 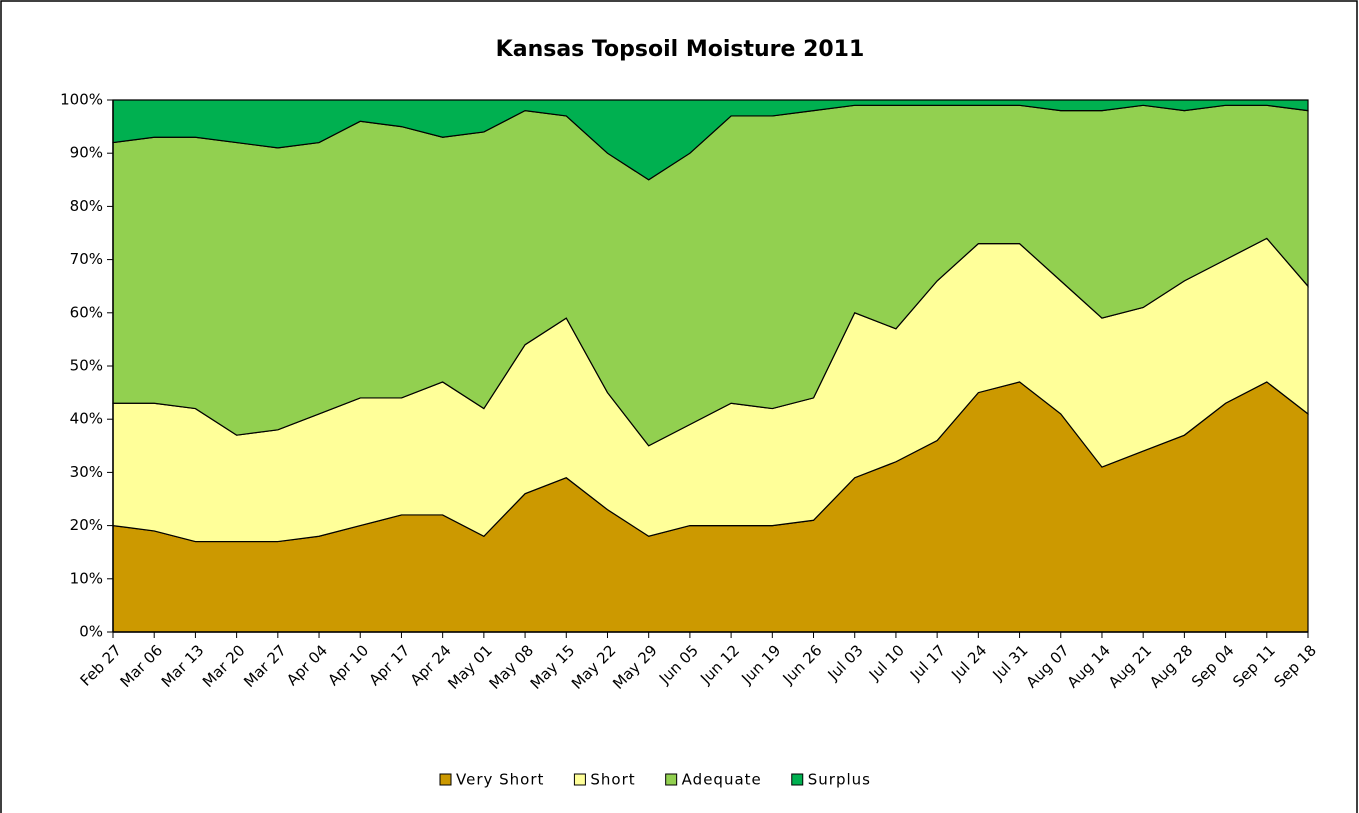 I want to click on y-tick-label: 90%, so click(x=86, y=153).